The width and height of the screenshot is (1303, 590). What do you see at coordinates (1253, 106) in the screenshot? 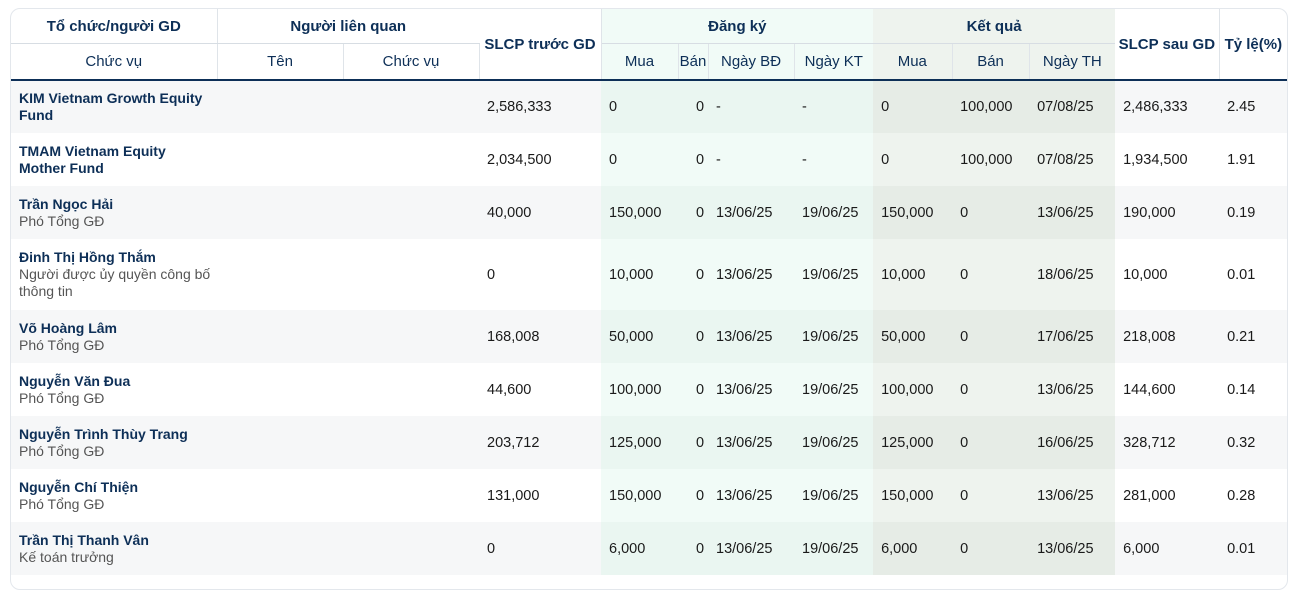
I see `ratio: 2.45` at bounding box center [1253, 106].